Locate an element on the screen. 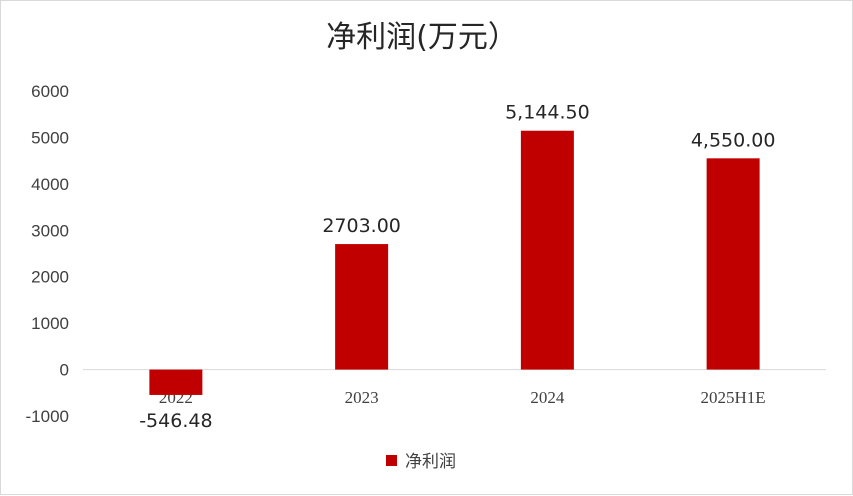 This screenshot has height=496, width=853. legend: 净利润 is located at coordinates (421, 462).